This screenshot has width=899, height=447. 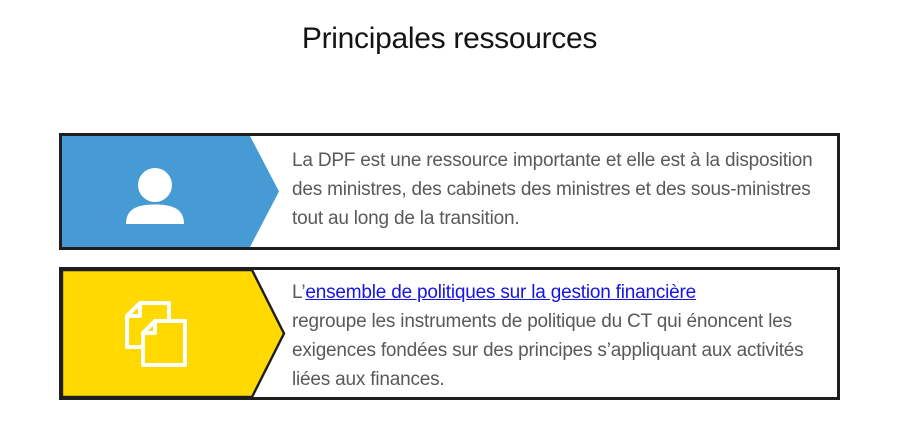 I want to click on documents-icon, so click(x=156, y=334).